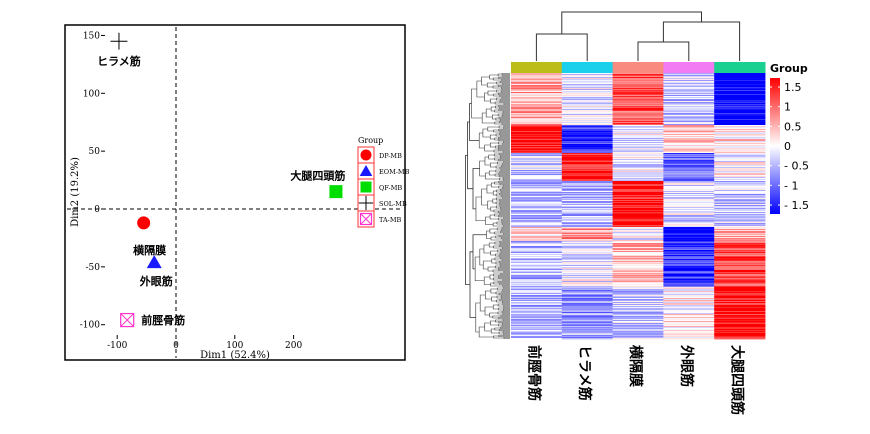  What do you see at coordinates (75, 192) in the screenshot?
I see `pca-ylabel: Dim2 (19.2%)` at bounding box center [75, 192].